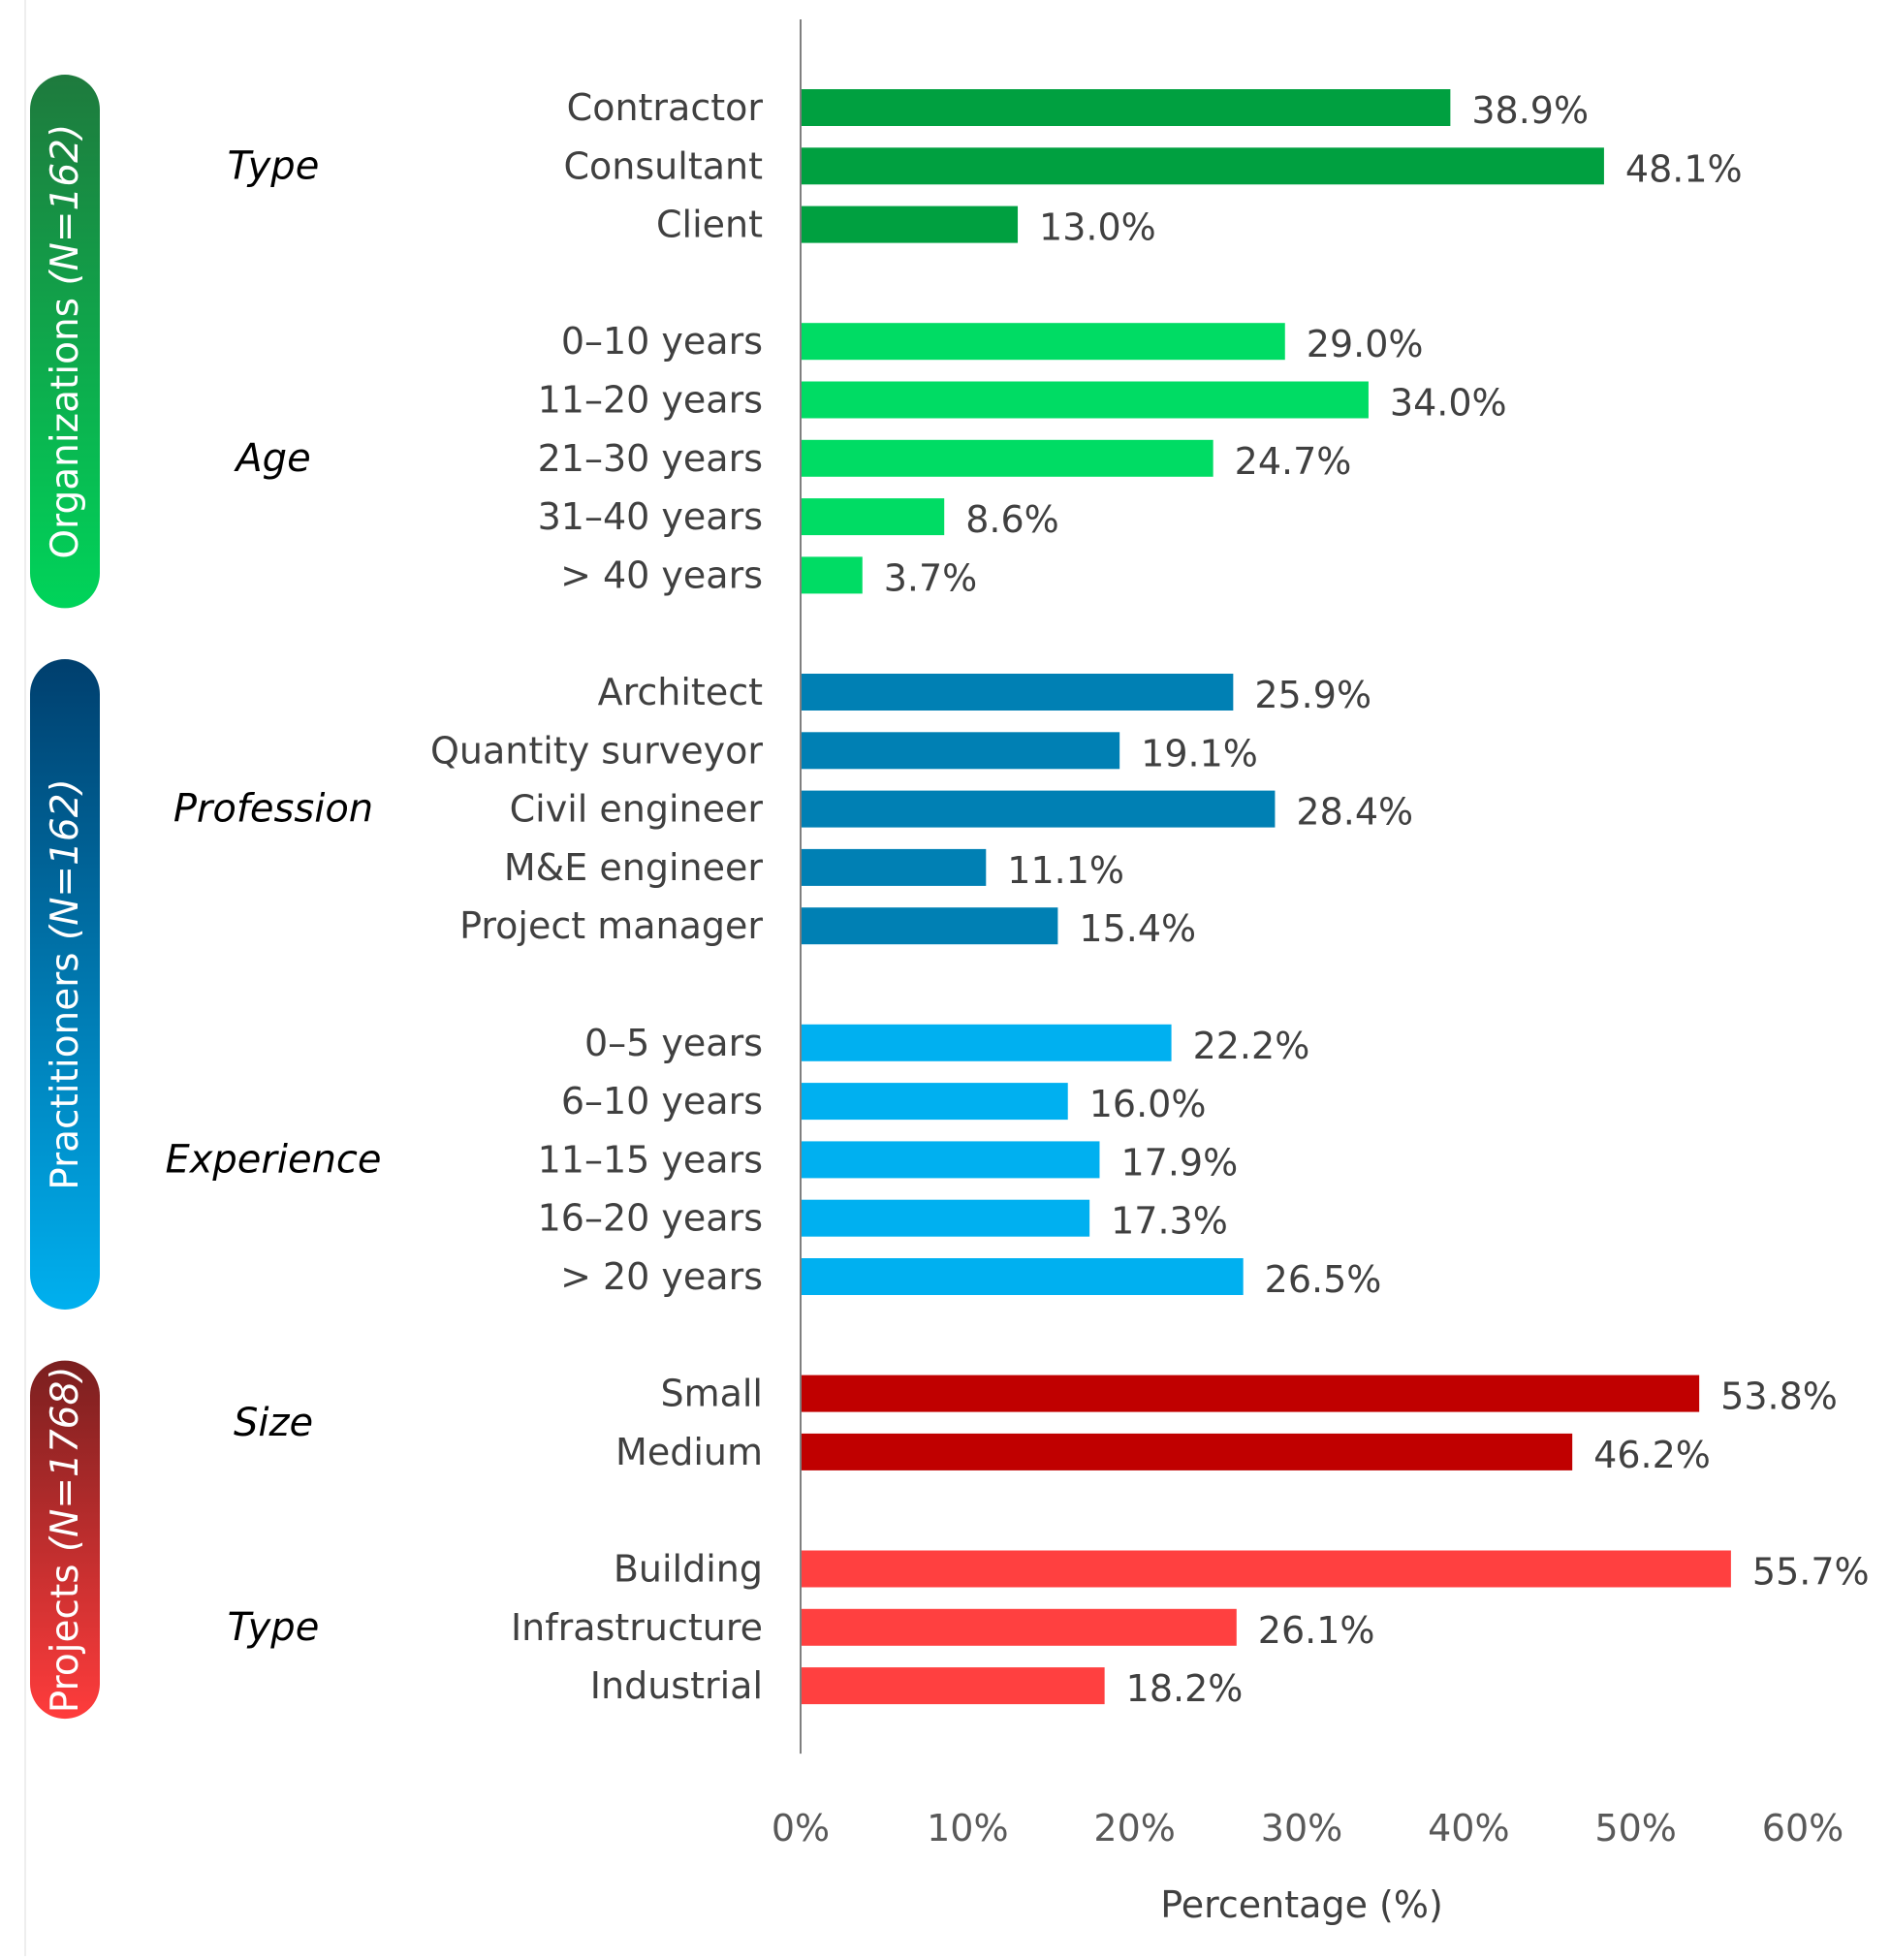 This screenshot has width=1891, height=1960. I want to click on section-label-projects: Projects (N=1768), so click(65, 1540).